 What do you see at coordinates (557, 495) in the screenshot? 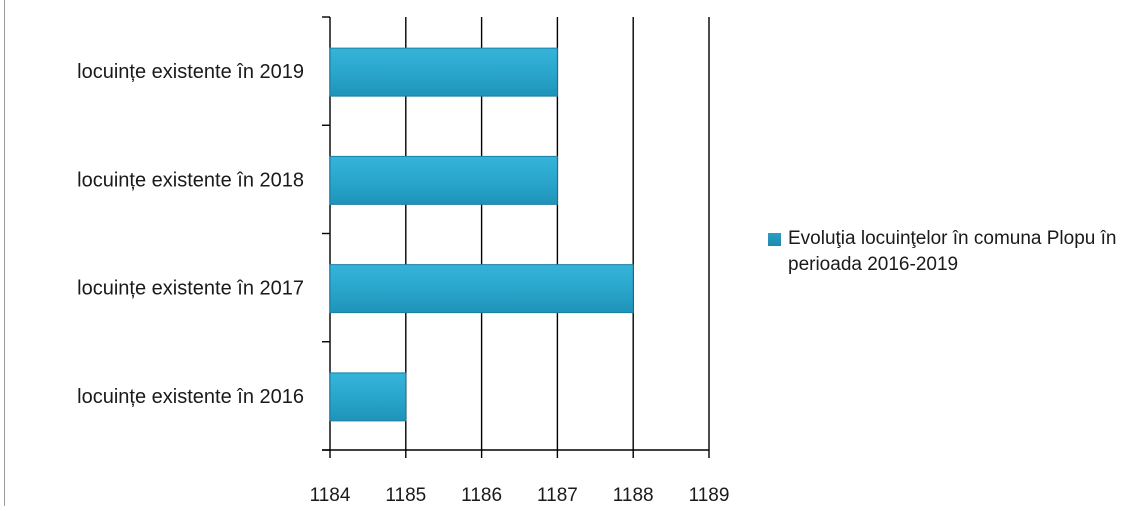
I see `tick-label-1187: 1187` at bounding box center [557, 495].